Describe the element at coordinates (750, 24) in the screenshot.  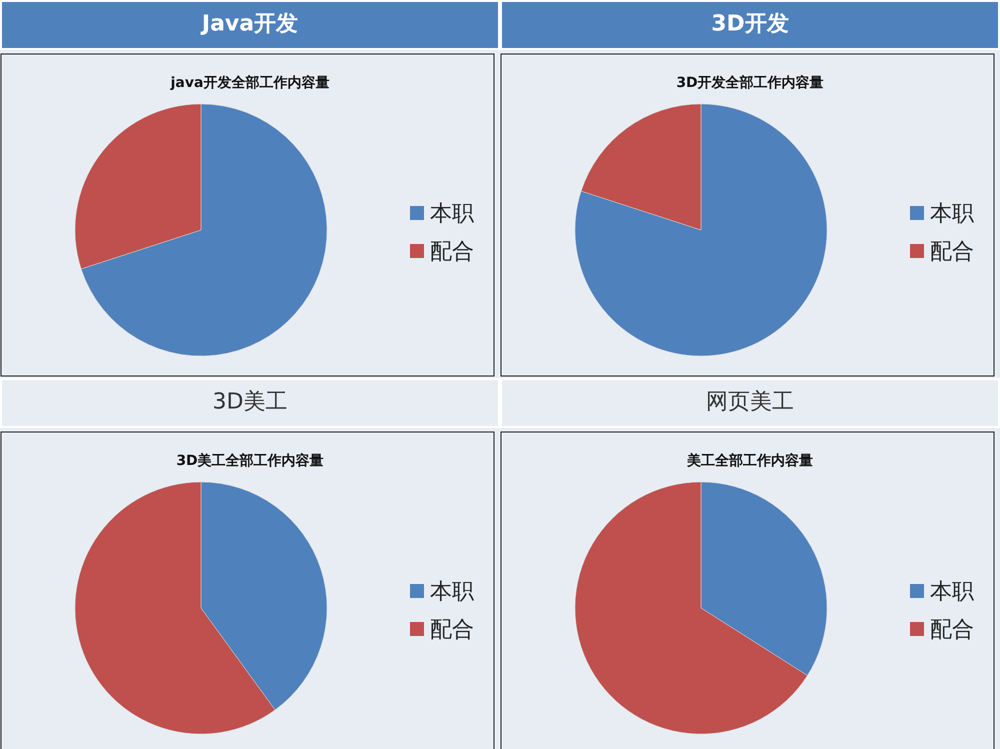
I see `chart-subtitle: 3D开发` at that location.